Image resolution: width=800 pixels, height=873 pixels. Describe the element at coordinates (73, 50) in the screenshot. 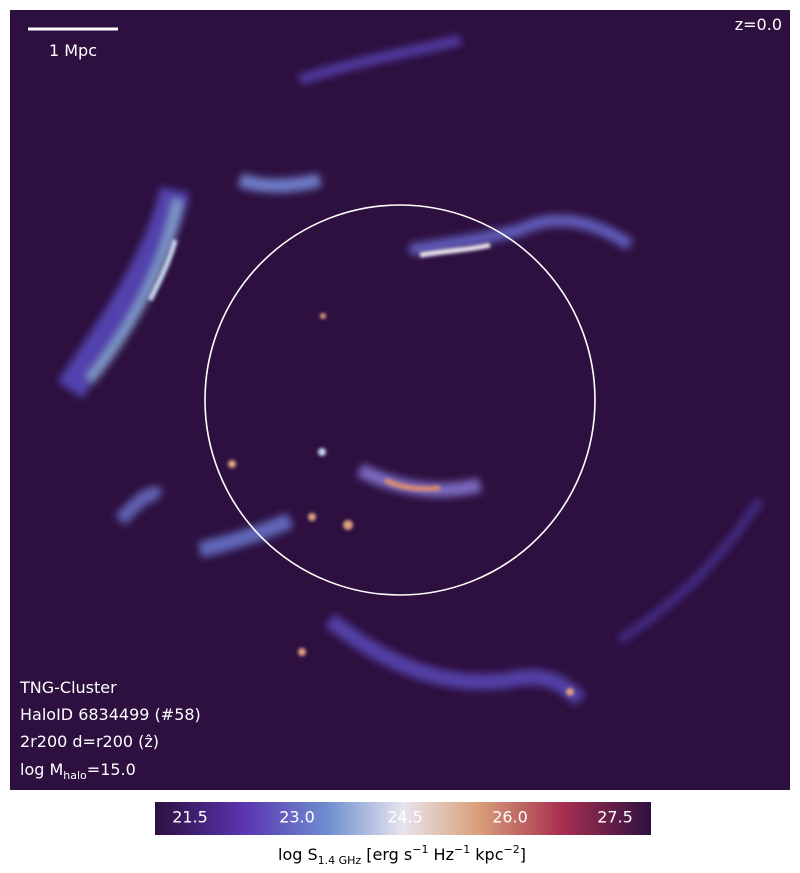

I see `scale-bar-label: 1 Mpc` at that location.